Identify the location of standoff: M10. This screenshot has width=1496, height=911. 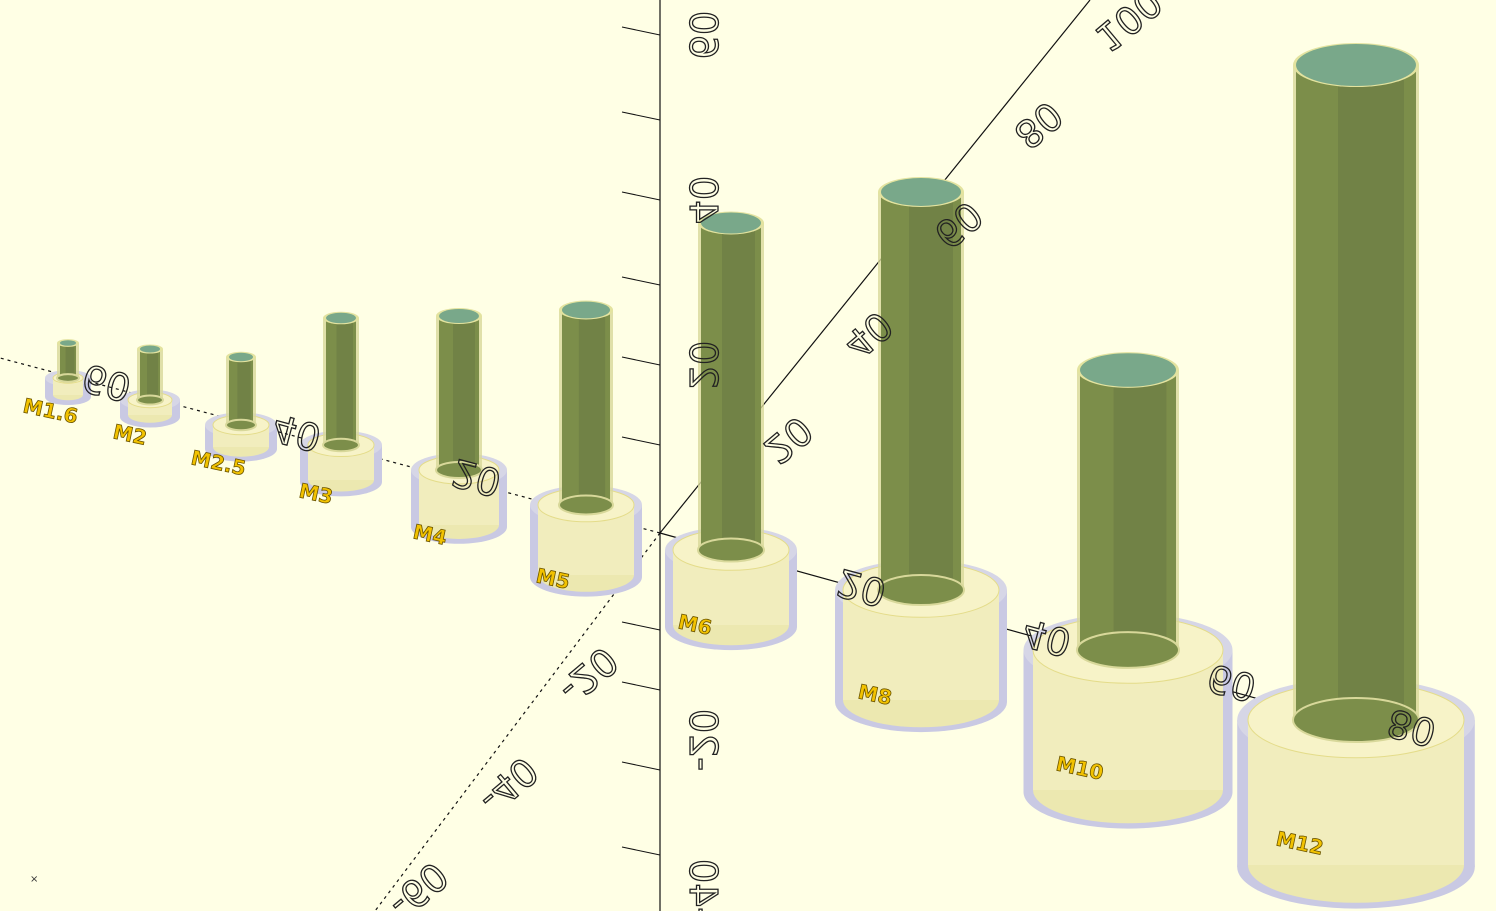
(1128, 590).